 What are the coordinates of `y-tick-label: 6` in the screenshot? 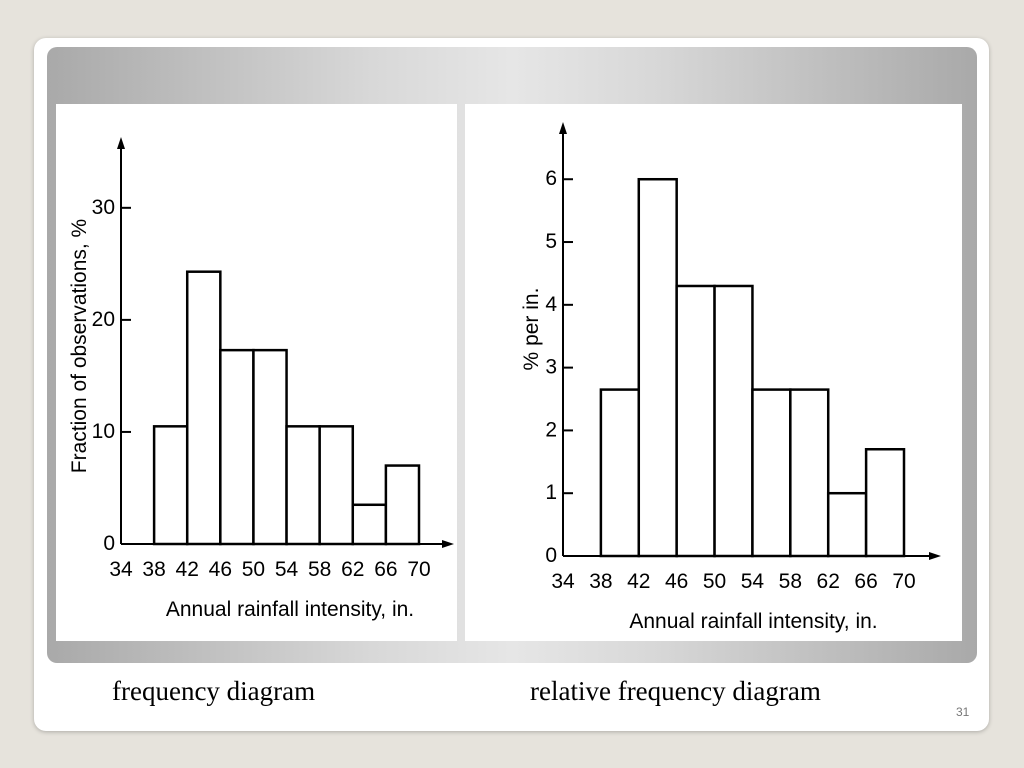 It's located at (551, 178).